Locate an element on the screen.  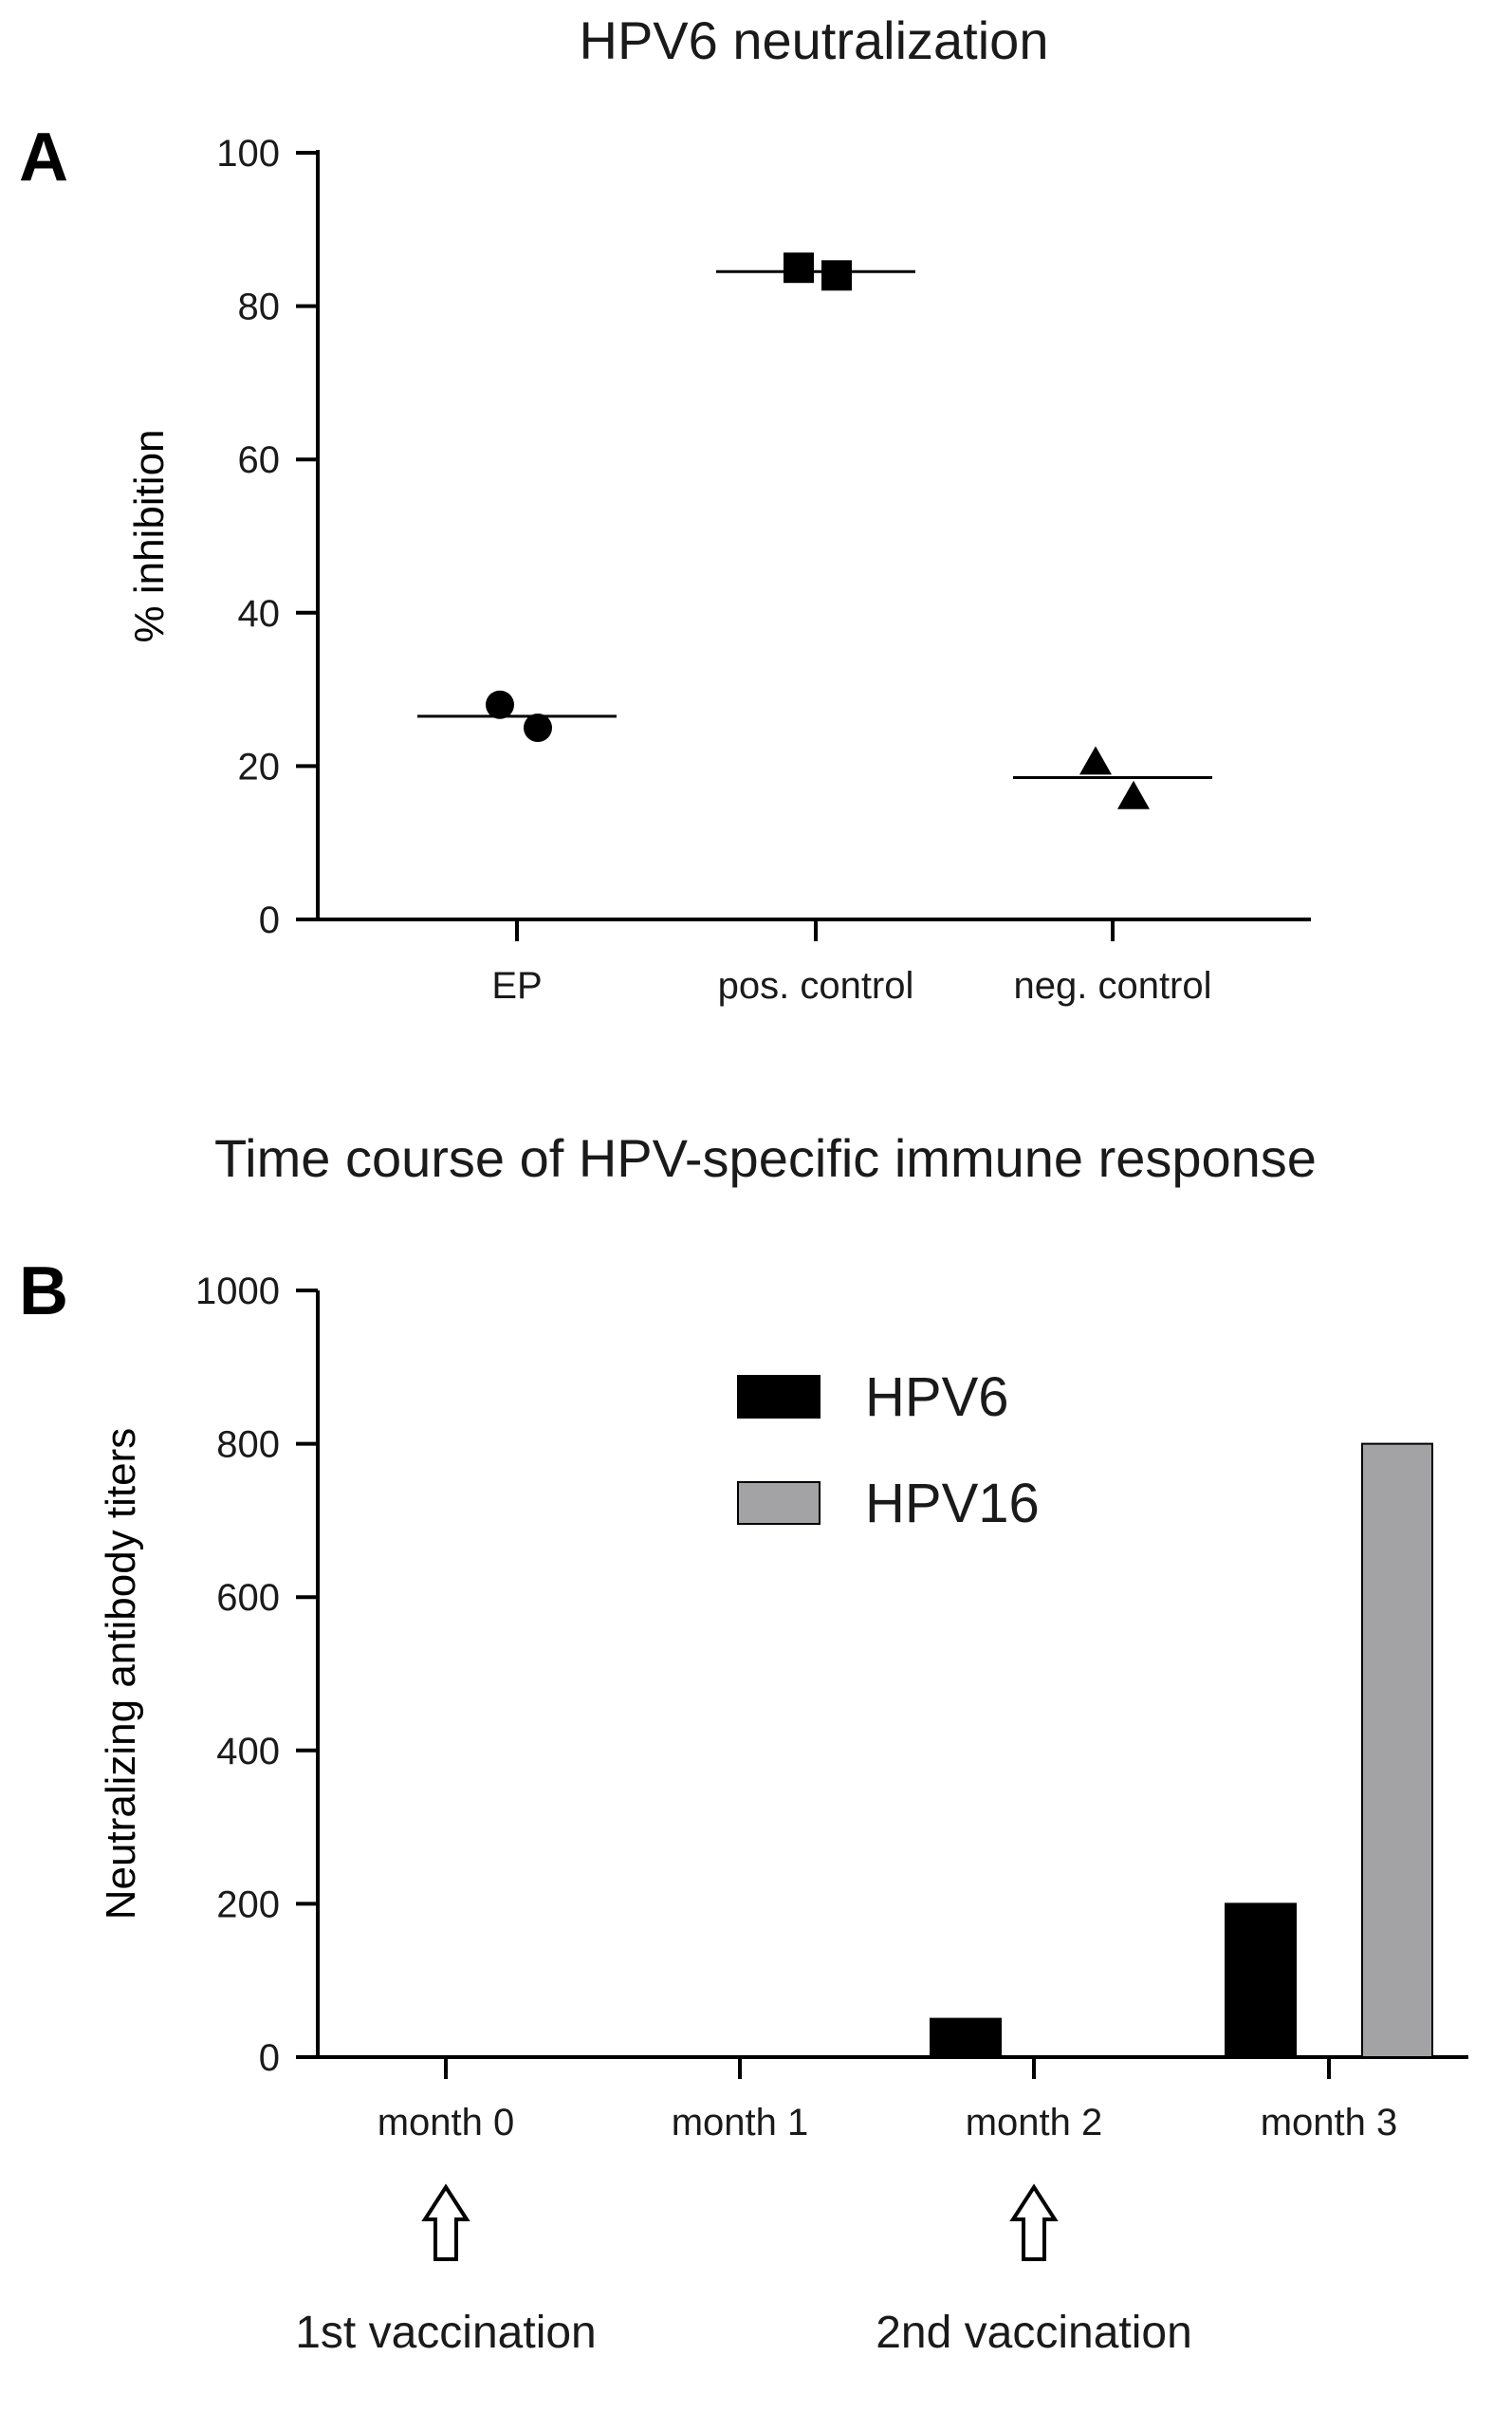
y-tick-label: 100 is located at coordinates (248, 154).